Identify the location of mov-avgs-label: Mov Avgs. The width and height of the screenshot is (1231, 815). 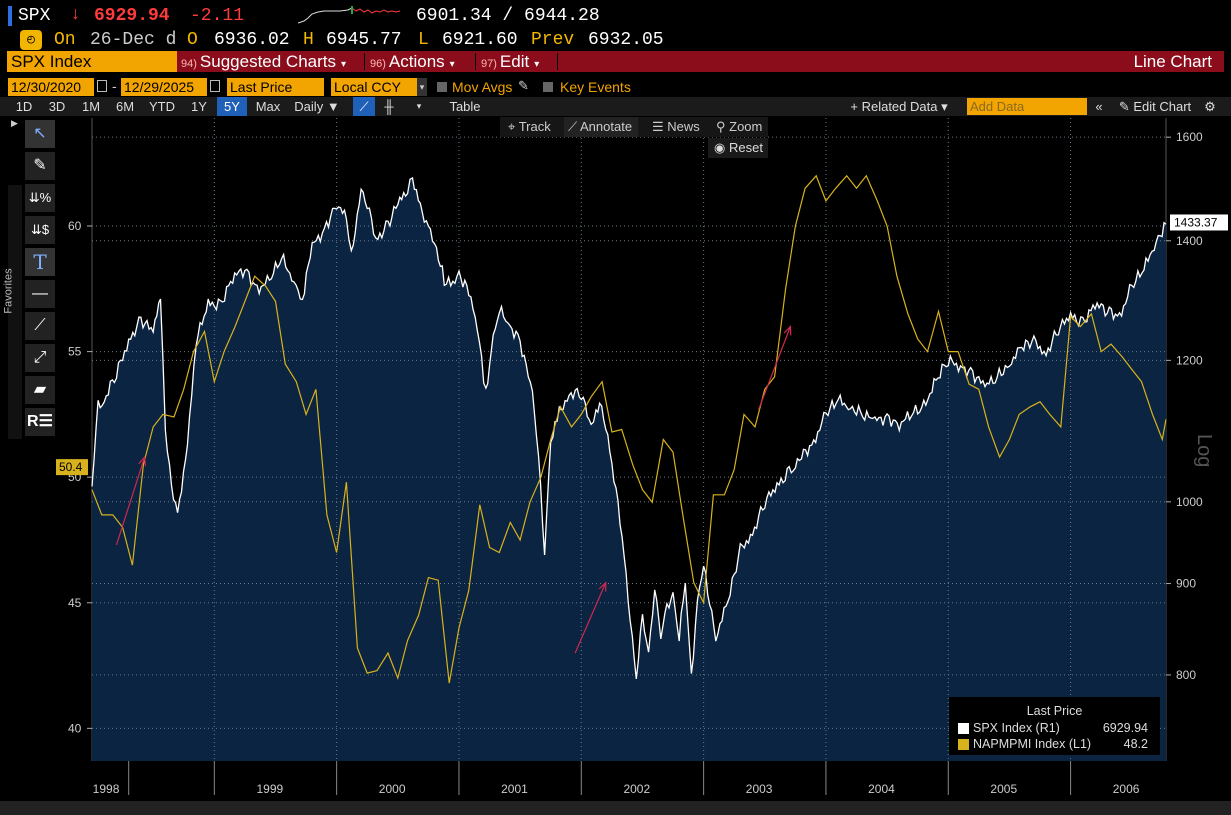
(482, 87).